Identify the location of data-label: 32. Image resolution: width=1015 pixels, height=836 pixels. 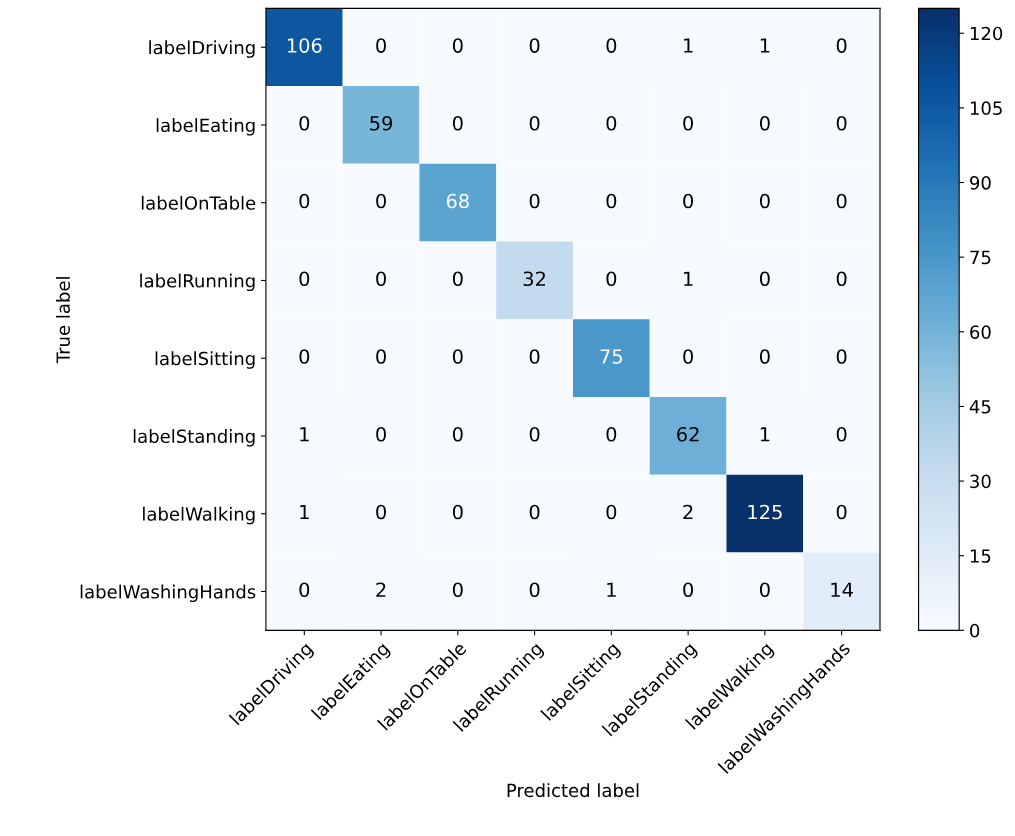
(534, 279).